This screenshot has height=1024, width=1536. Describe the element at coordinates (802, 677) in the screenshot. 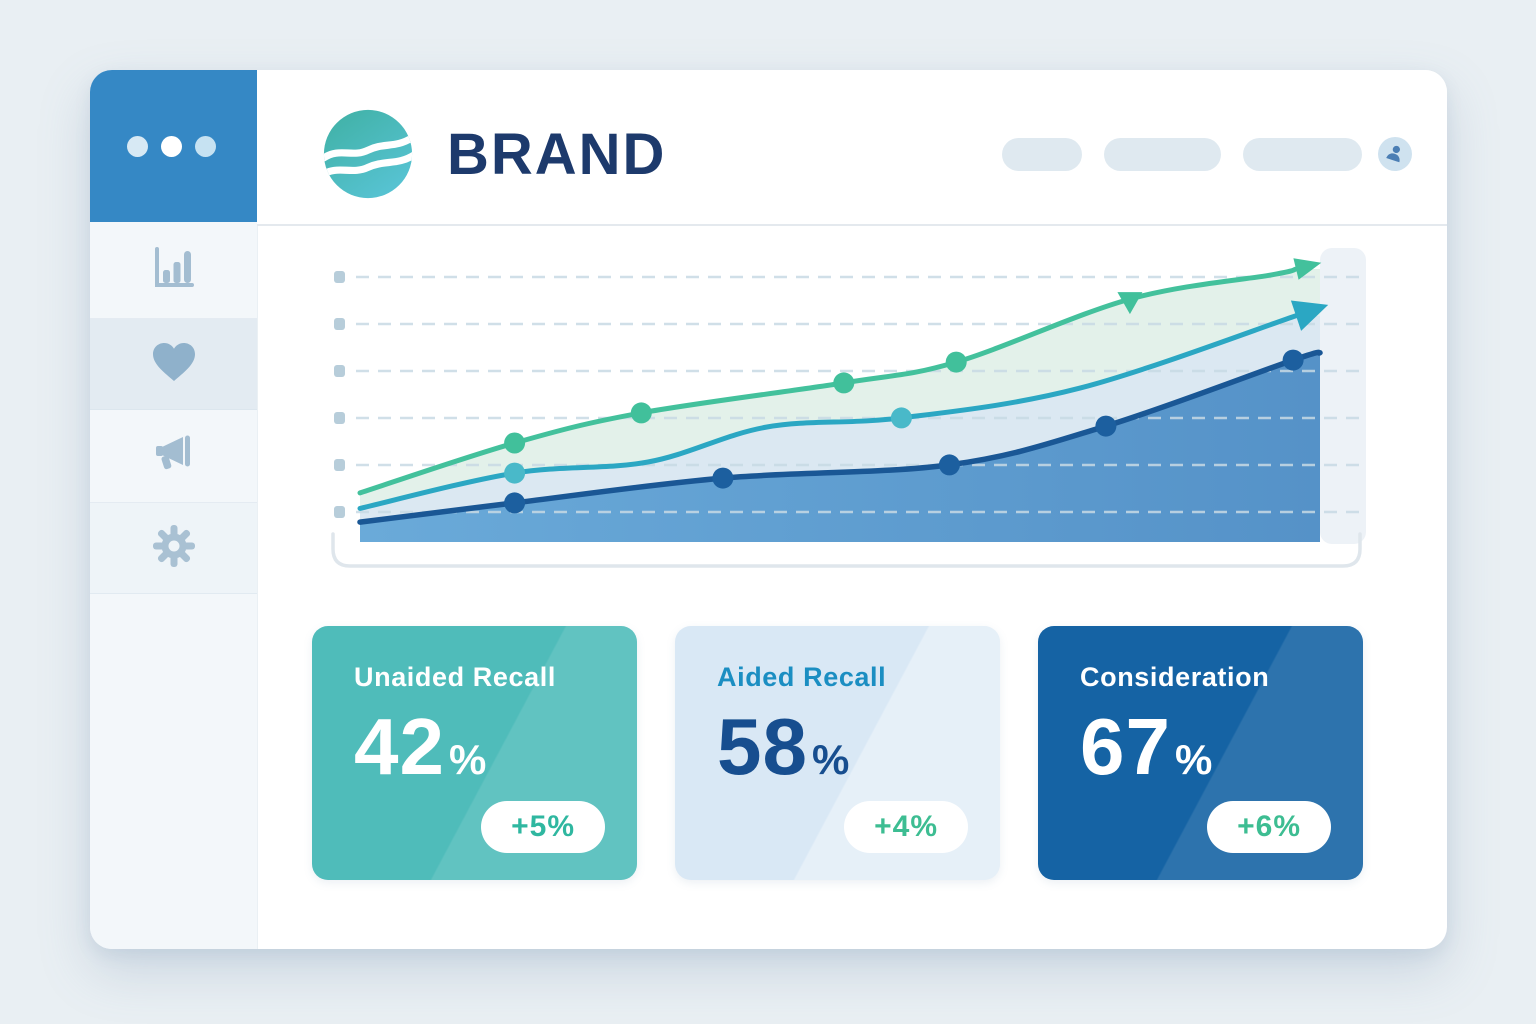

I see `card-label: Aided Recall` at that location.